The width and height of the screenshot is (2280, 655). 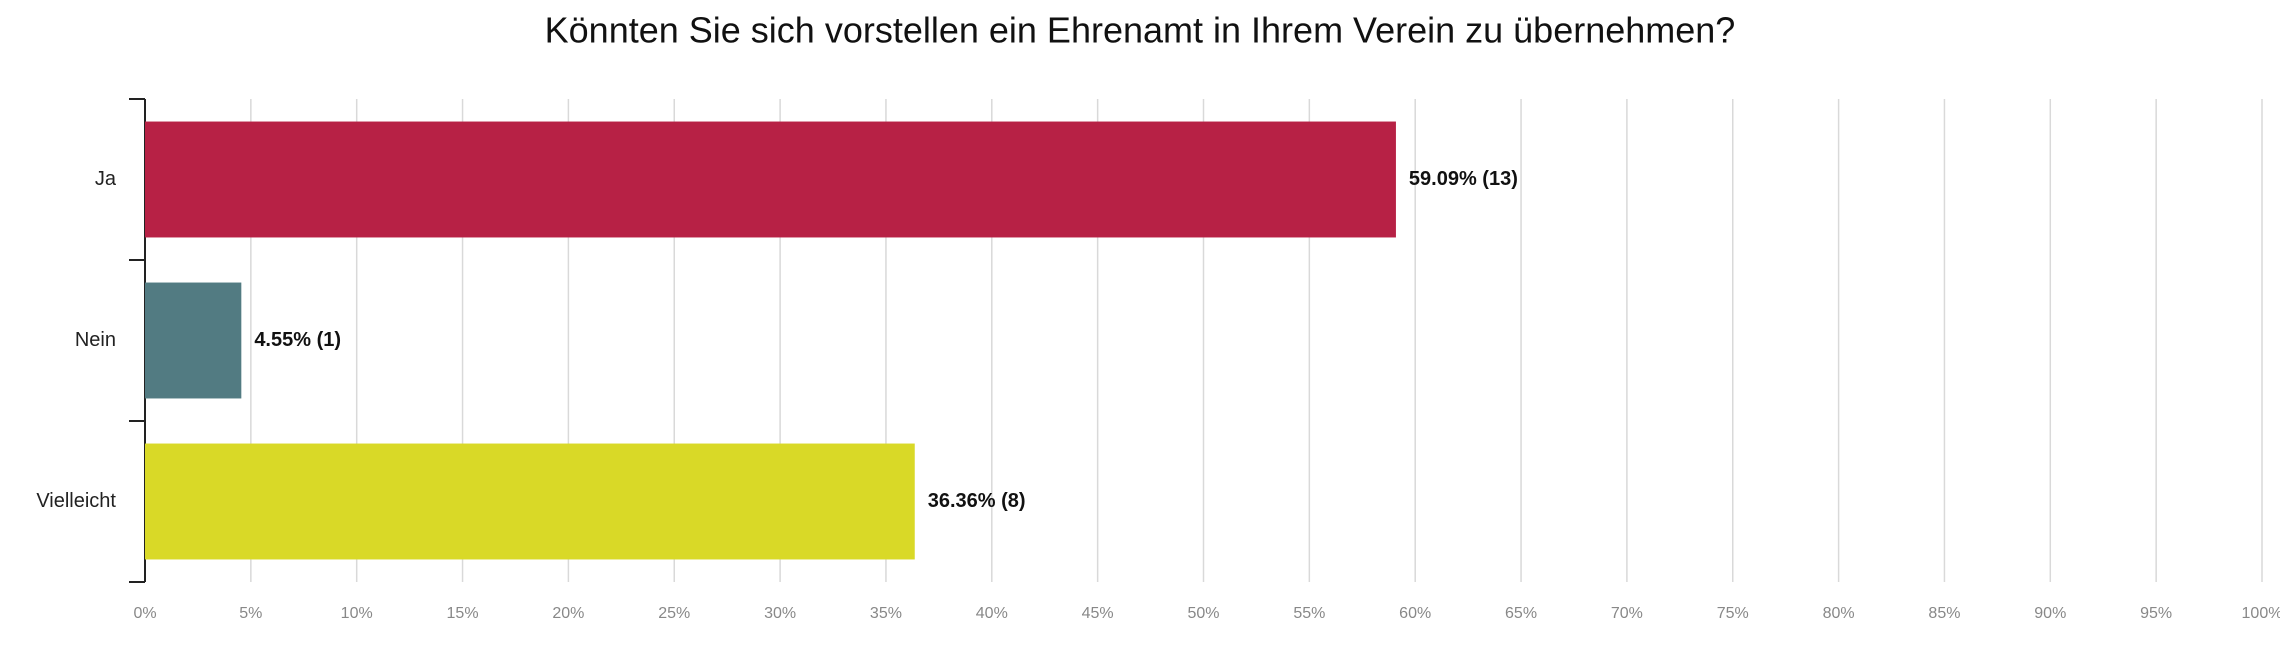 What do you see at coordinates (297, 340) in the screenshot?
I see `value-label: 4.55% (1)` at bounding box center [297, 340].